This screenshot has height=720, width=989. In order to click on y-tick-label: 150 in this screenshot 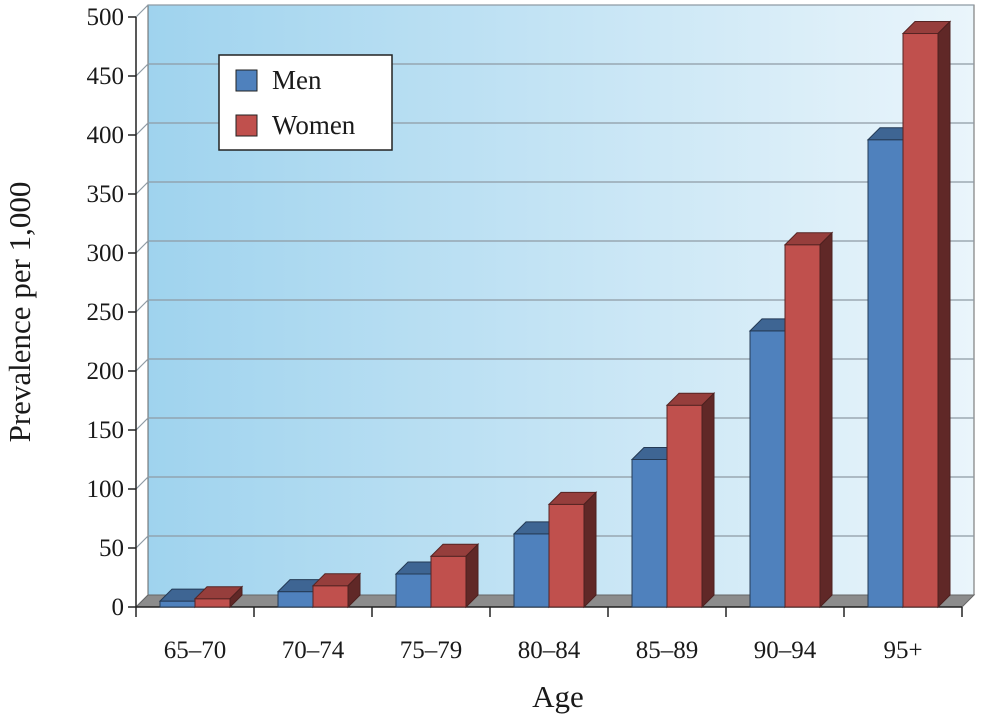, I will do `click(106, 430)`.